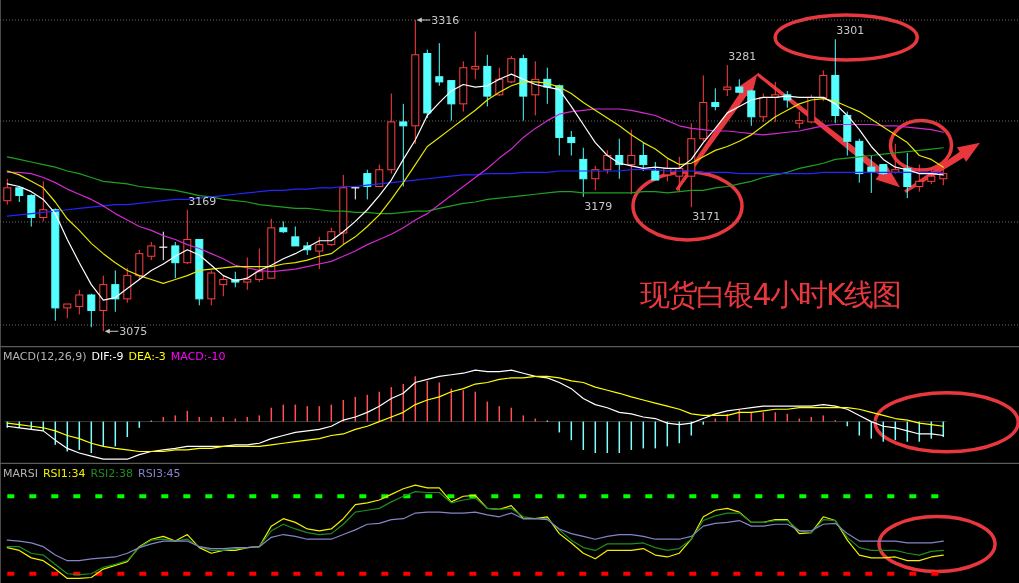 The image size is (1019, 583). Describe the element at coordinates (112, 473) in the screenshot. I see `series-name: RSI2:38` at that location.